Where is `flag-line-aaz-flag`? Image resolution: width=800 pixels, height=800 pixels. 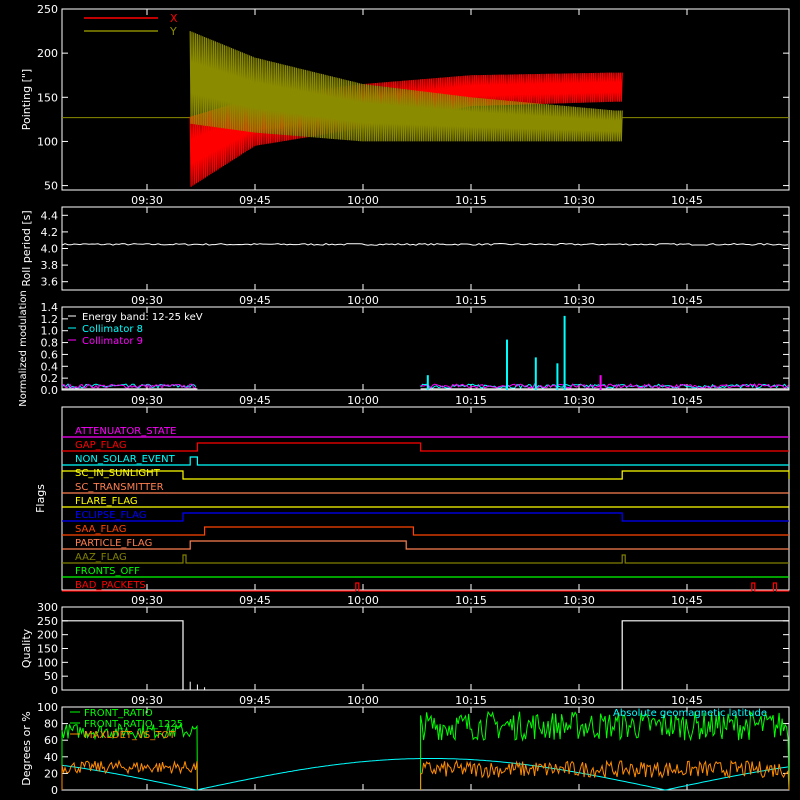
flag-line-aaz-flag is located at coordinates (425, 559).